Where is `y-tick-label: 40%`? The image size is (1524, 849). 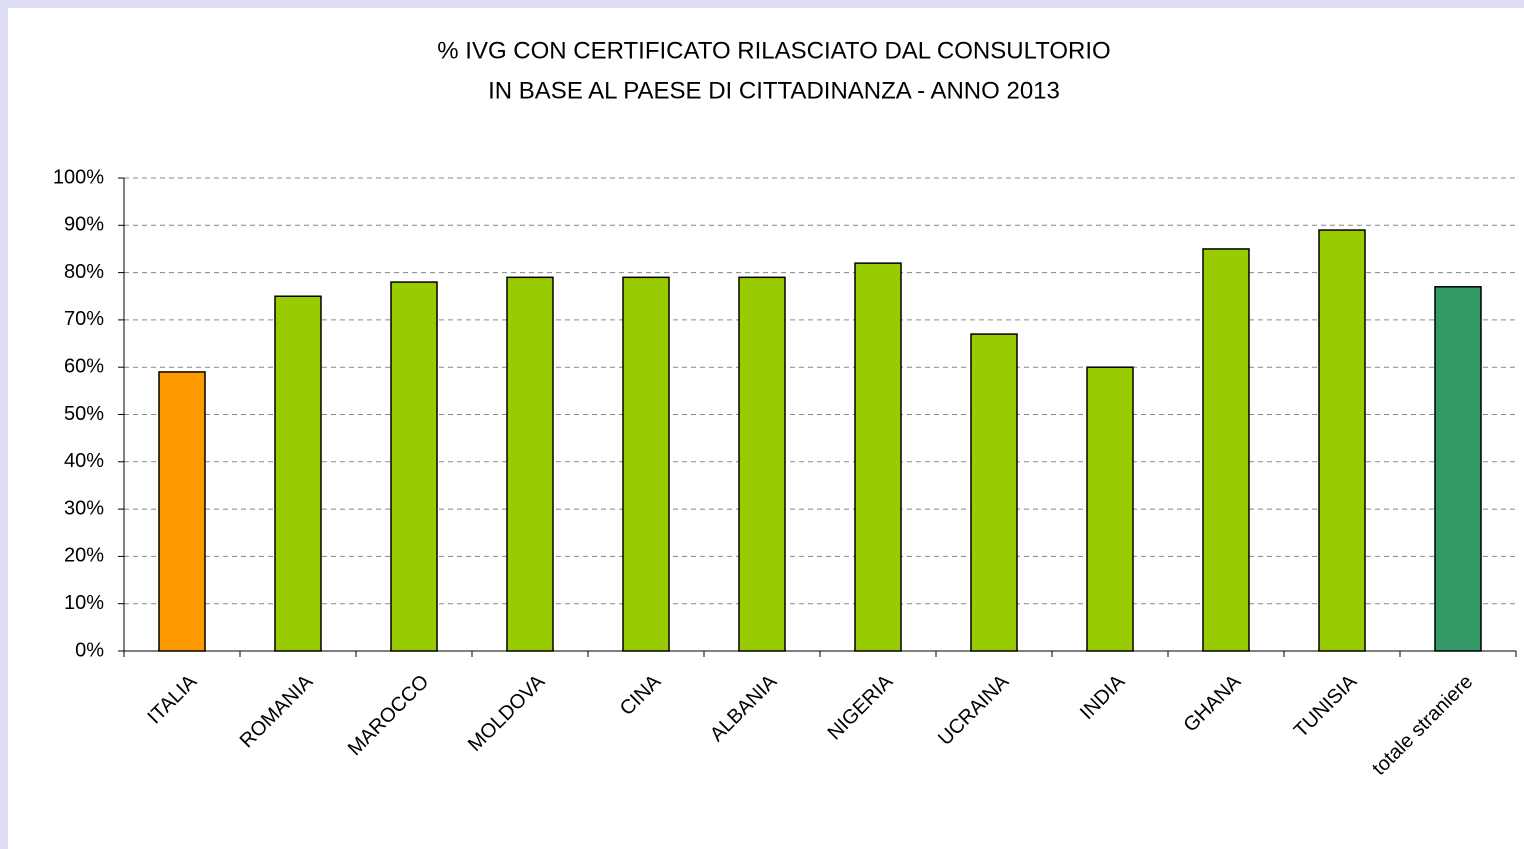
y-tick-label: 40% is located at coordinates (84, 461).